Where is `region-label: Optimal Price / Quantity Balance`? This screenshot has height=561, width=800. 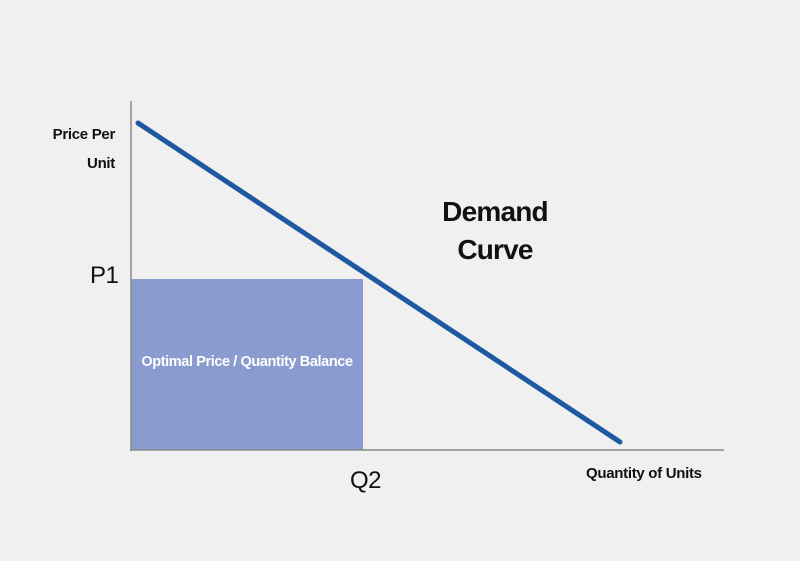
region-label: Optimal Price / Quantity Balance is located at coordinates (247, 362).